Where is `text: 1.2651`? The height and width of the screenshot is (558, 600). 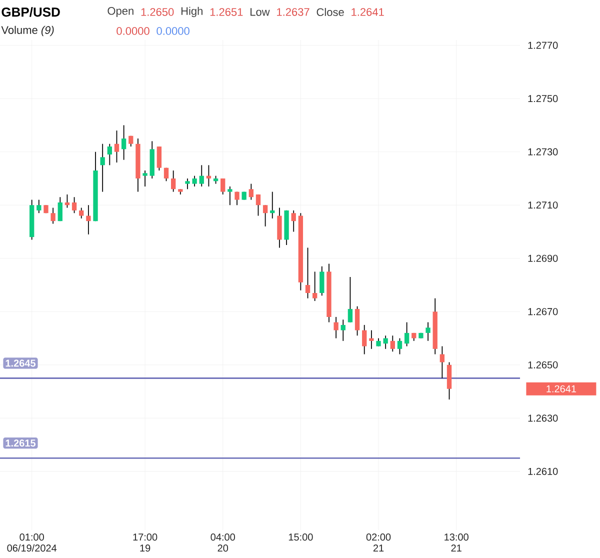 text: 1.2651 is located at coordinates (226, 12).